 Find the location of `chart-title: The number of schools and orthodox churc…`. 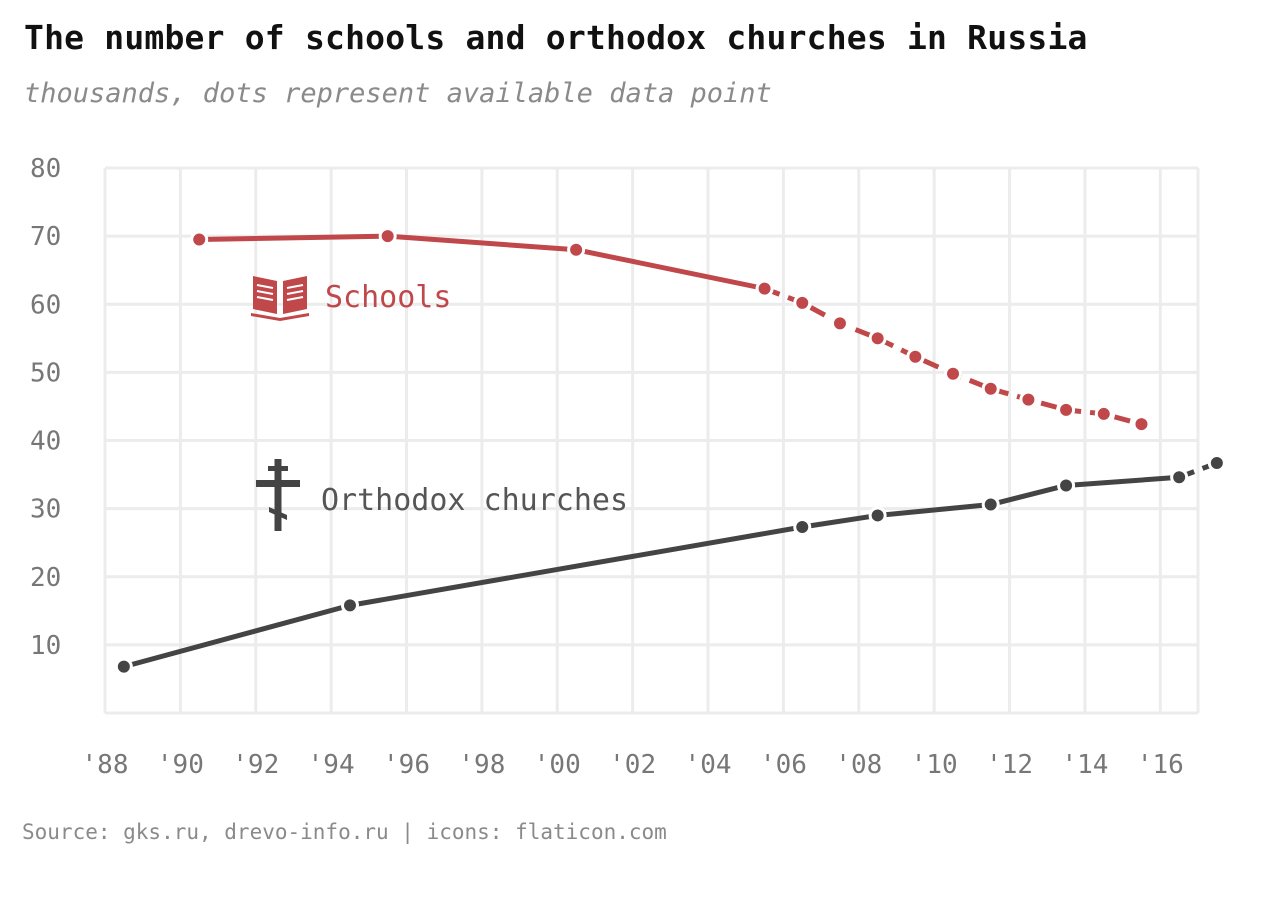

chart-title: The number of schools and orthodox churc… is located at coordinates (556, 37).